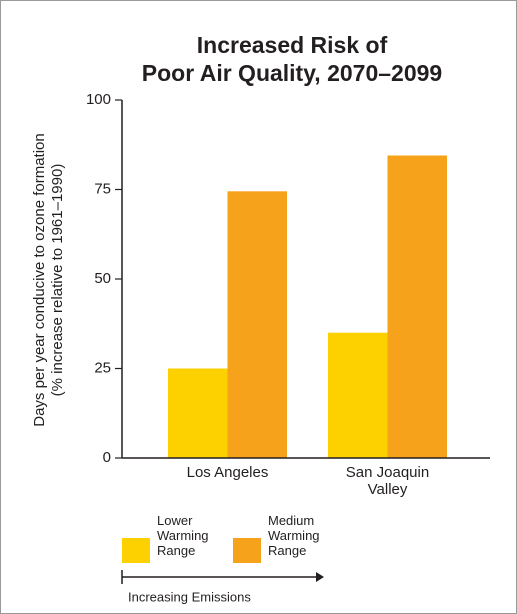 The image size is (517, 614). Describe the element at coordinates (189, 596) in the screenshot. I see `annotation: Increasing Emissions` at that location.